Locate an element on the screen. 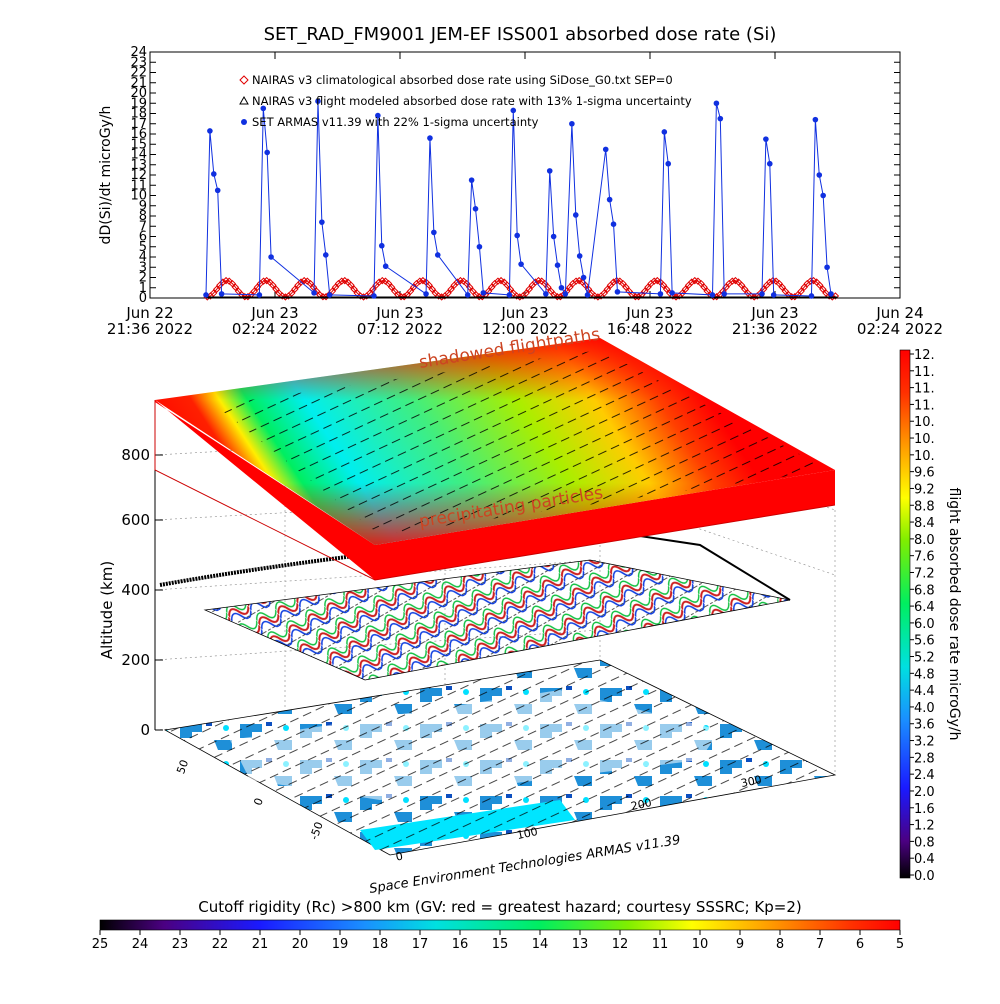  z-tick-label: 600 is located at coordinates (135, 520).